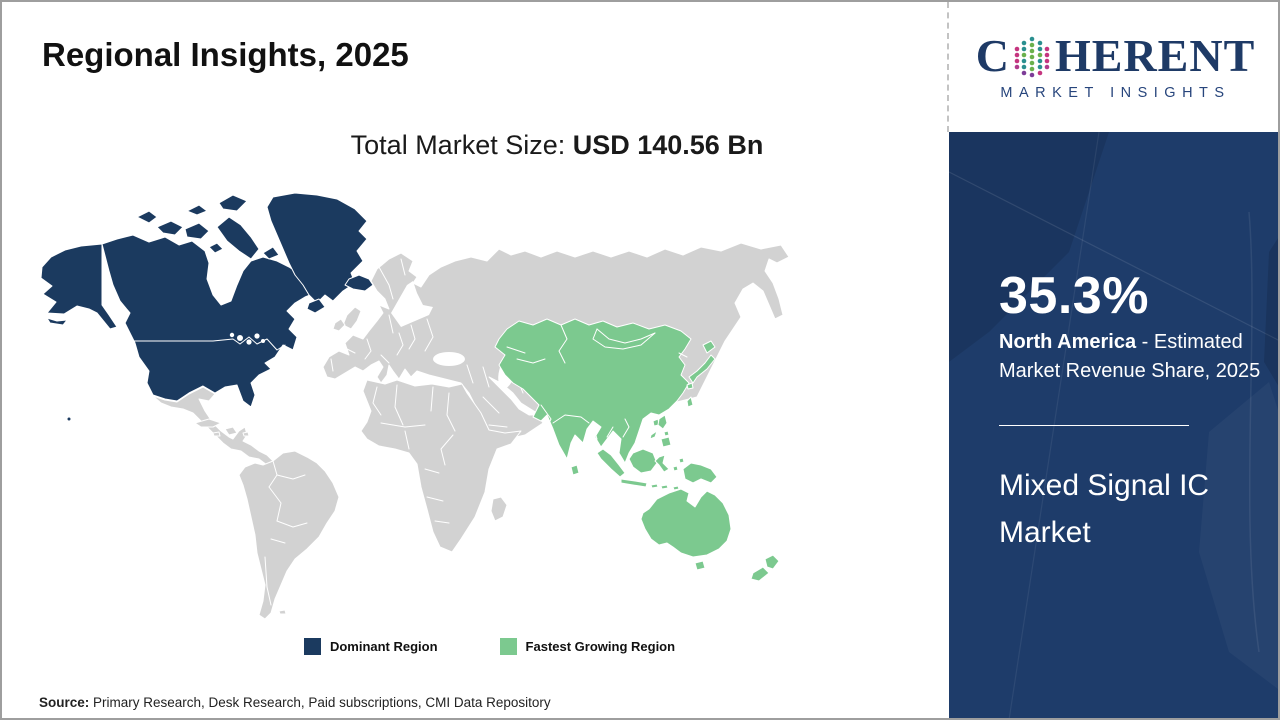  Describe the element at coordinates (1115, 93) in the screenshot. I see `brand-subtitle: MARKET INSIGHTS` at that location.